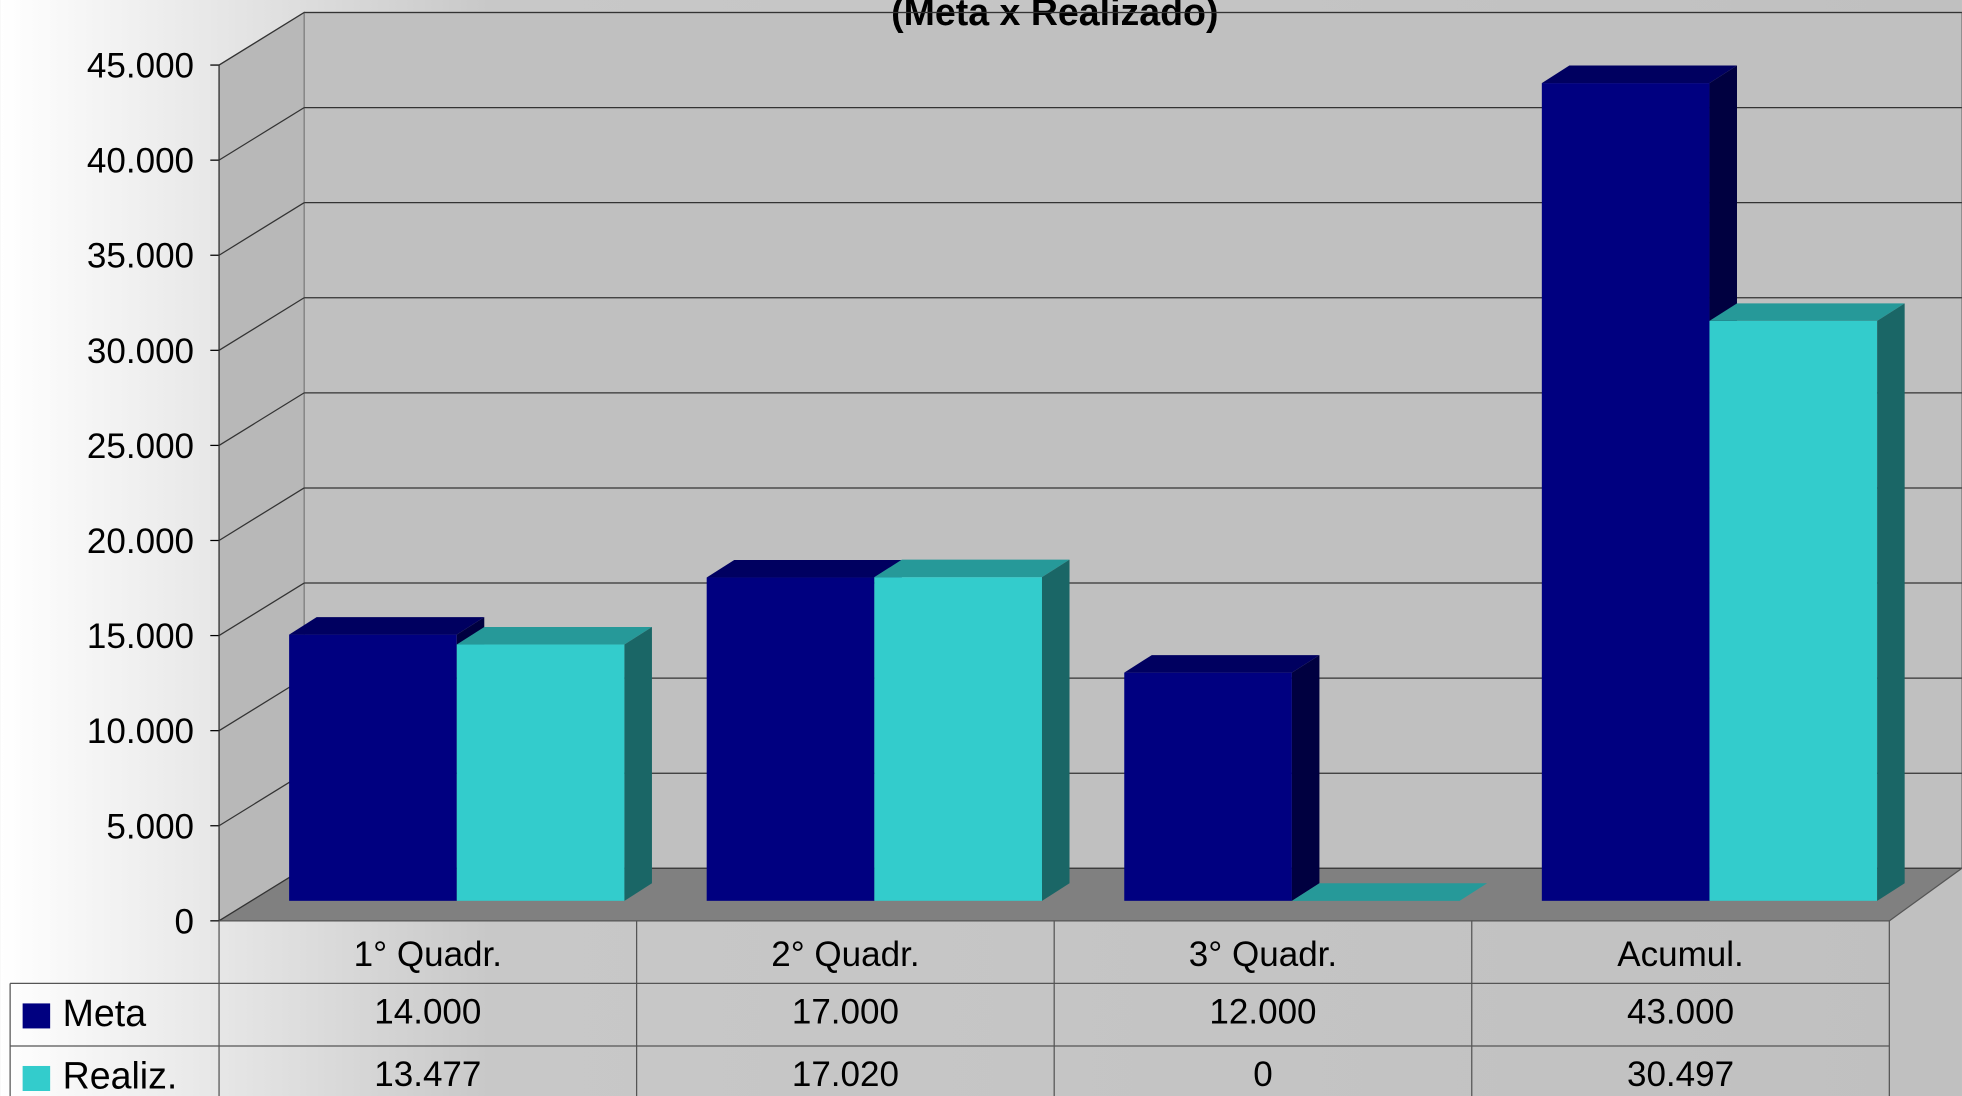  What do you see at coordinates (140, 446) in the screenshot?
I see `y-tick-label: 25.000` at bounding box center [140, 446].